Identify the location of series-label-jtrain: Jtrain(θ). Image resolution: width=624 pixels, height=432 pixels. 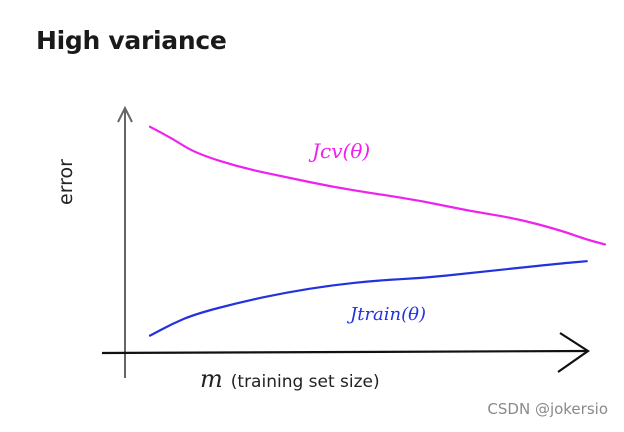
(386, 314).